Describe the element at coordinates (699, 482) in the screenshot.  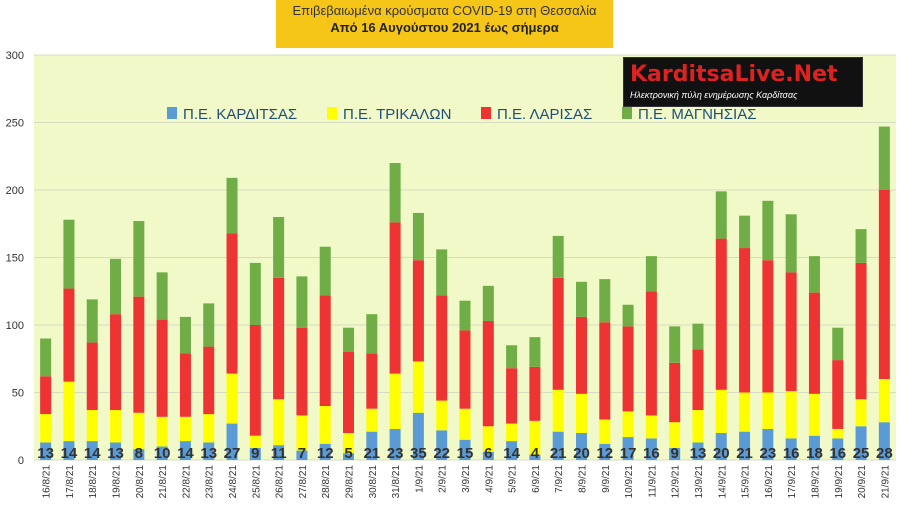
I see `x-tick-label: 13/9/21` at that location.